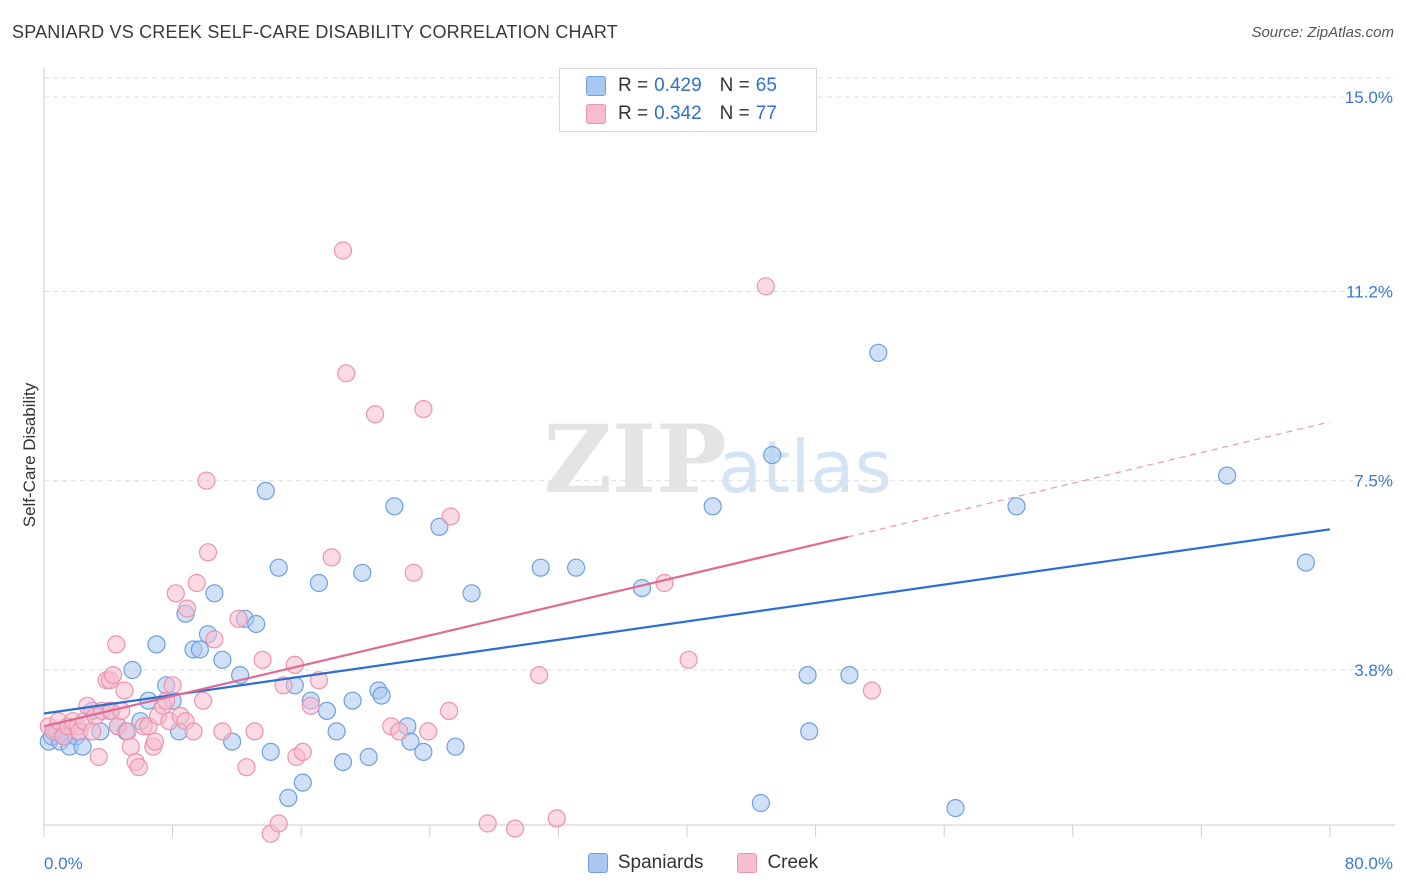  I want to click on x-tick-label: 0.0%, so click(63, 863).